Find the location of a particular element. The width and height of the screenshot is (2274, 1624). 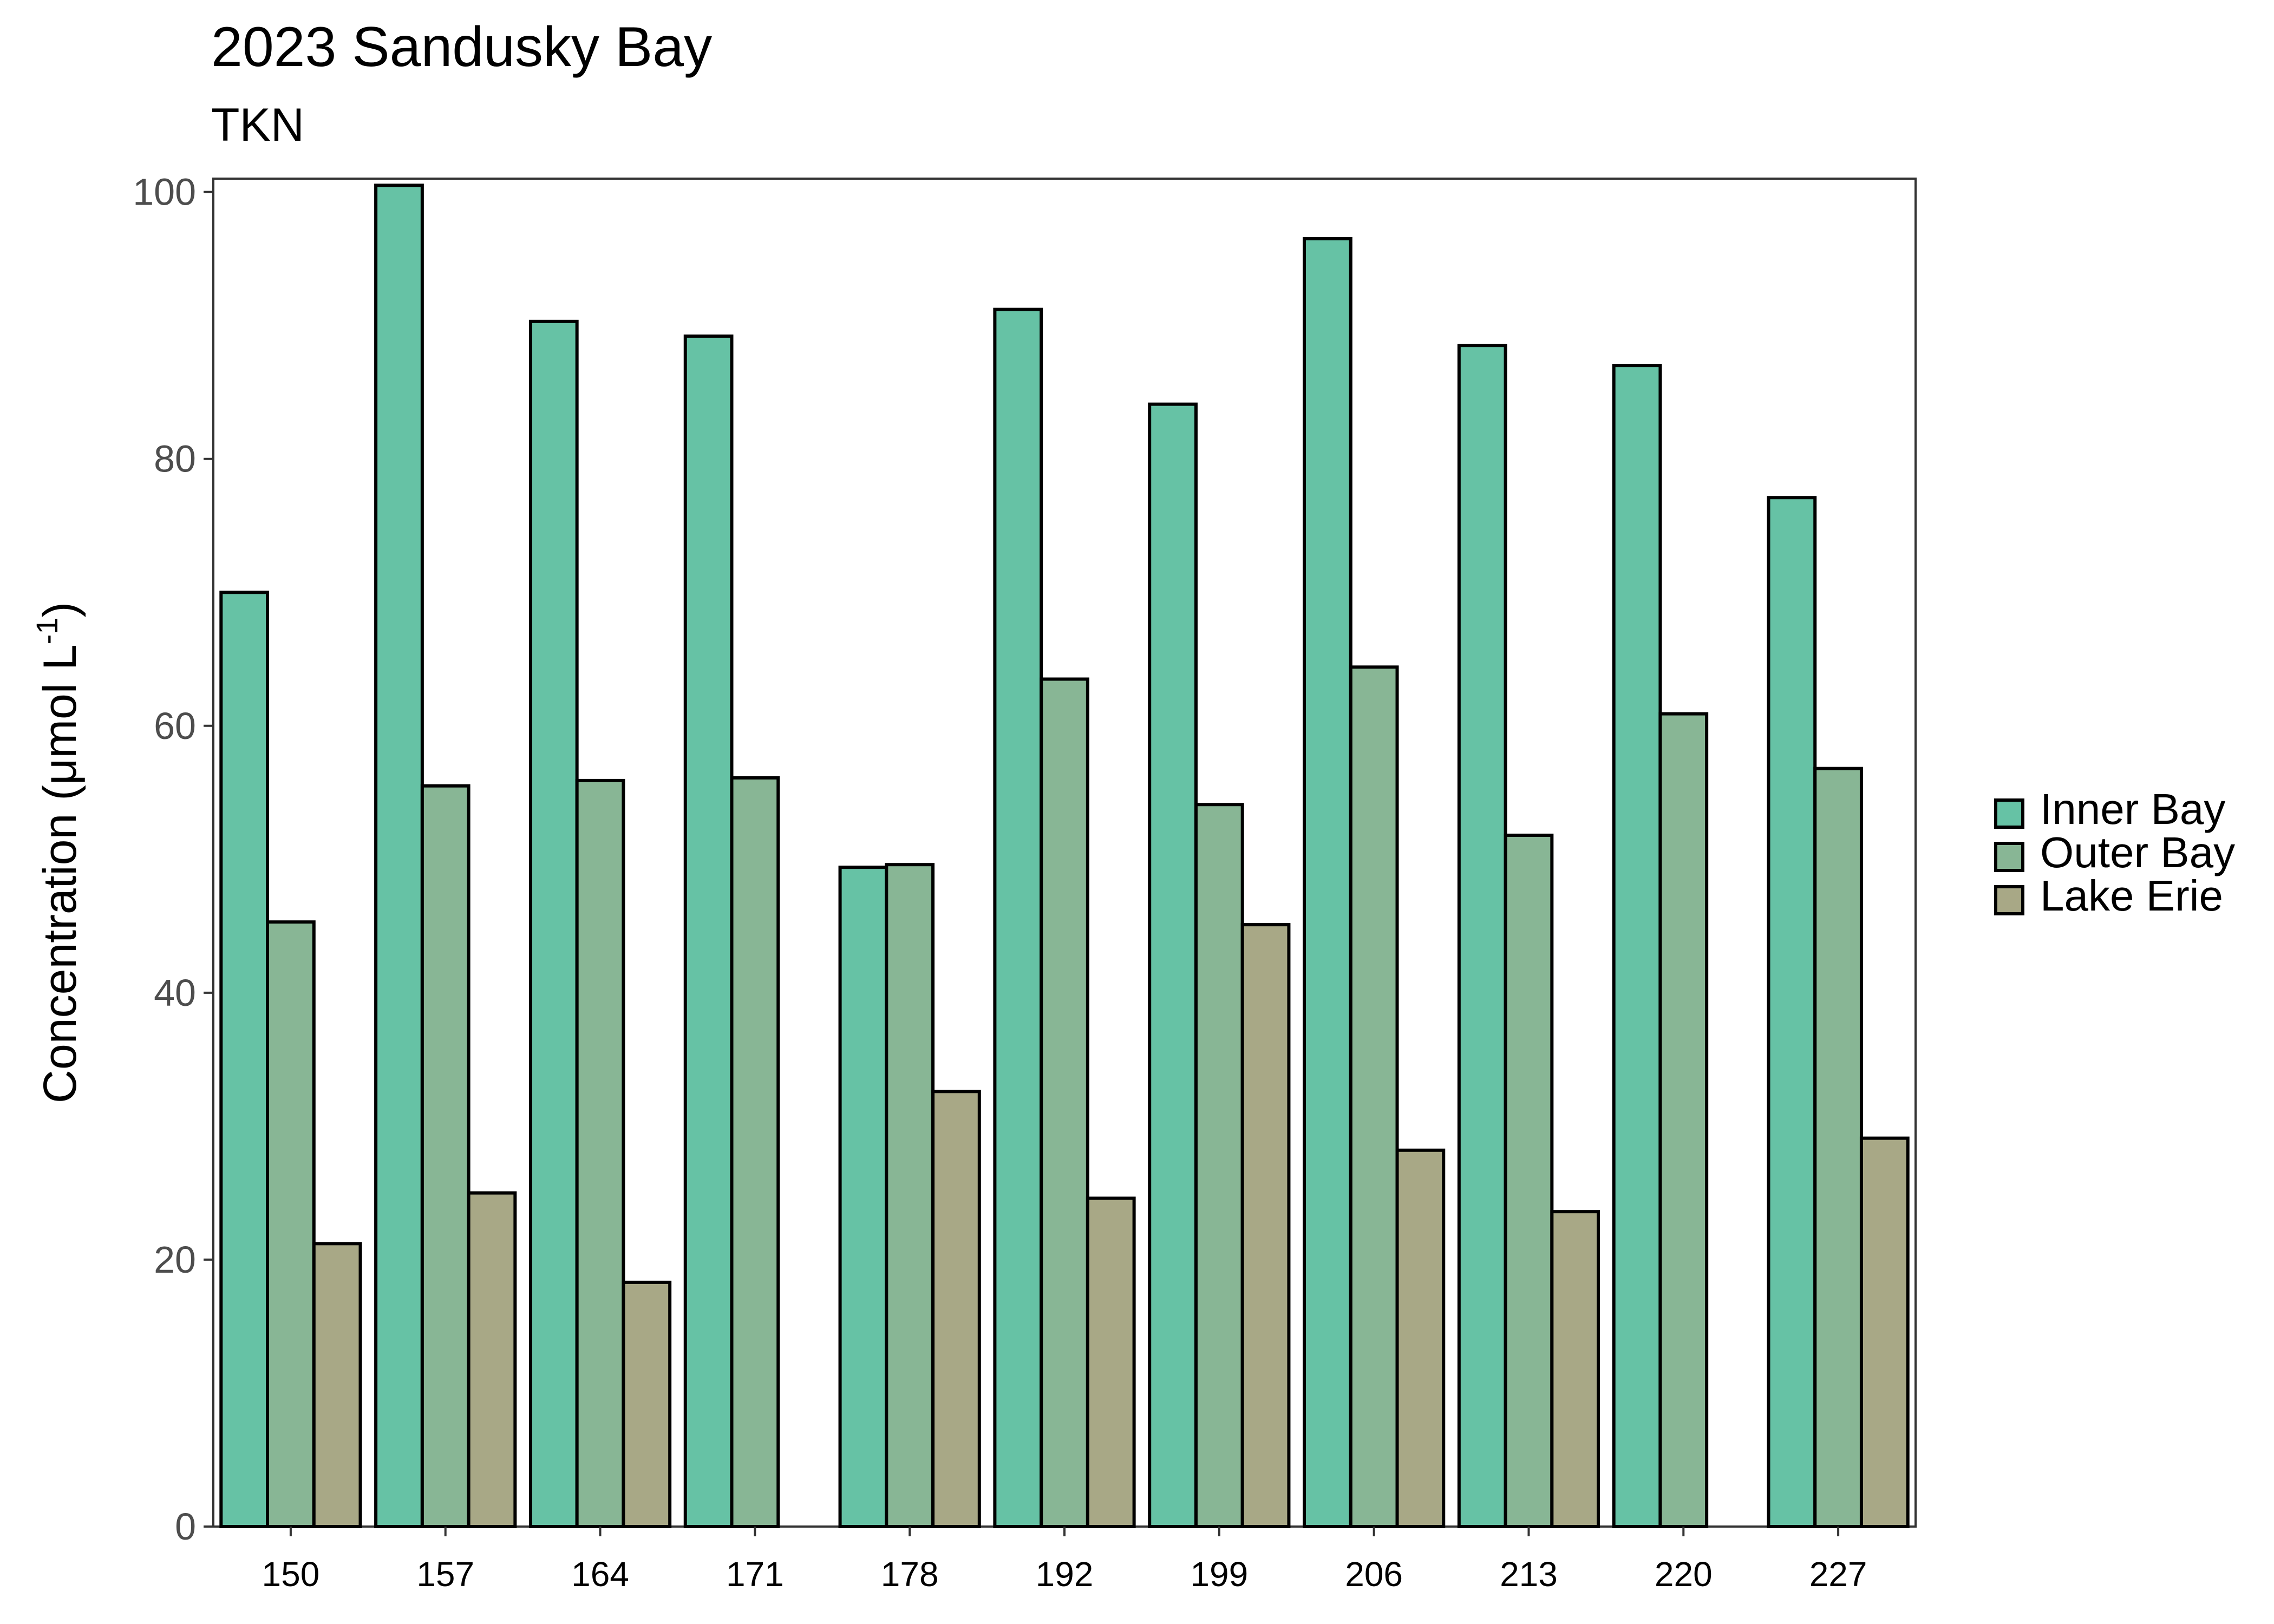

x-tick-label: 164 is located at coordinates (600, 1574).